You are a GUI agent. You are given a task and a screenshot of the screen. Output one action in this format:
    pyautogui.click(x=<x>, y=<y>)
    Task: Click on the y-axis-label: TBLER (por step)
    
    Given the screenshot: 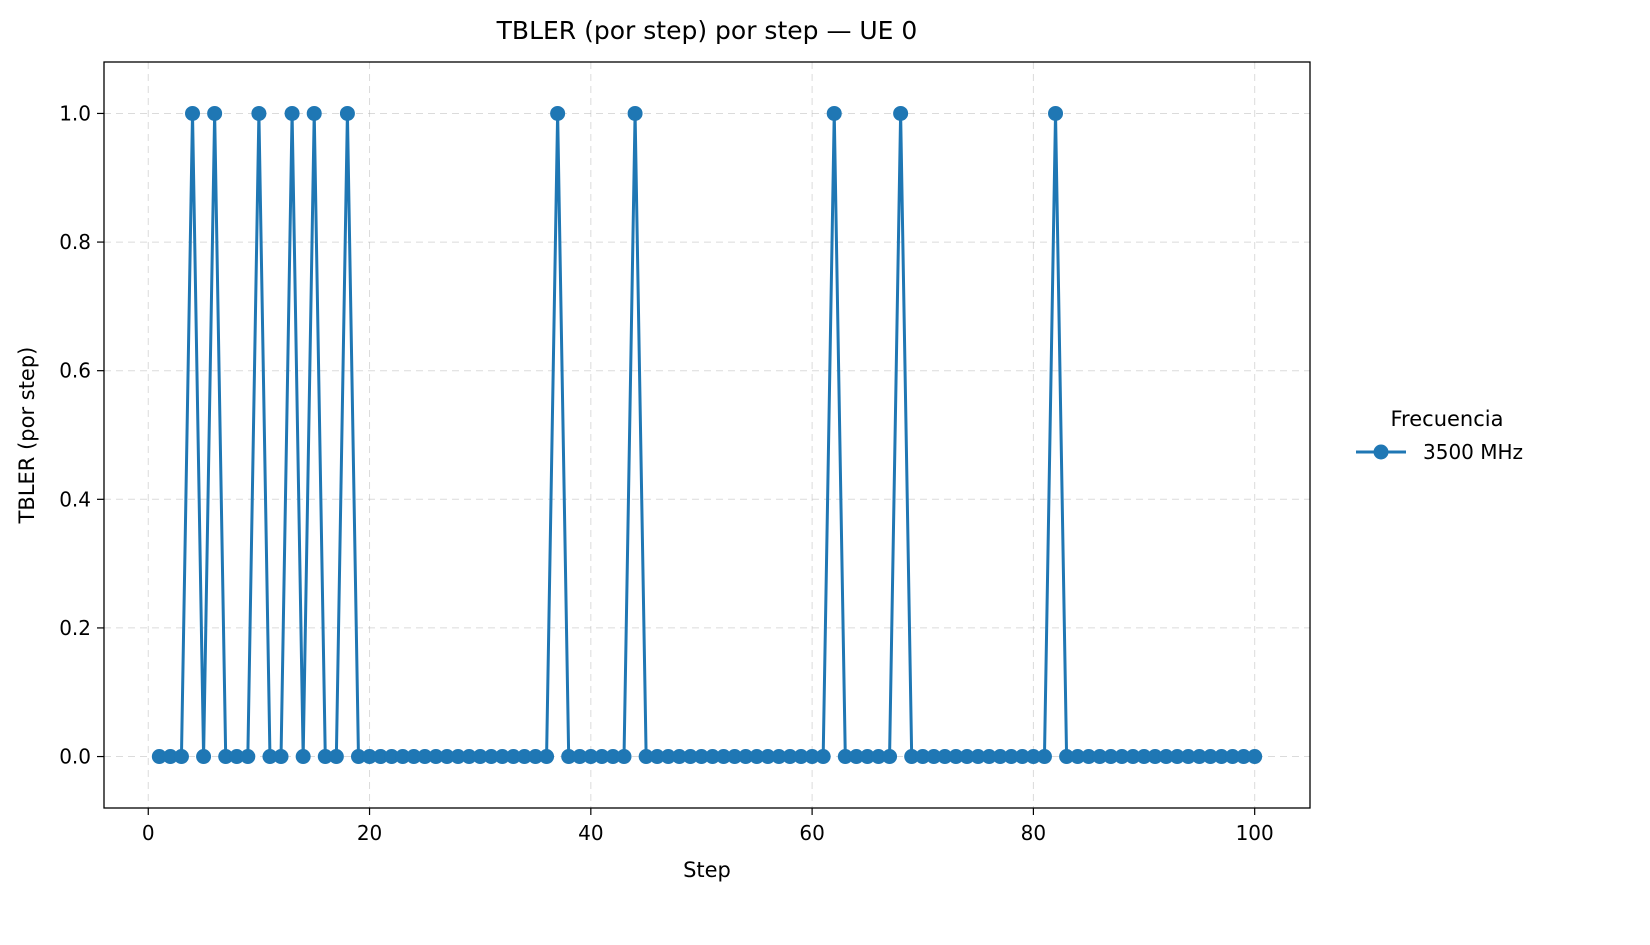 What is the action you would take?
    pyautogui.click(x=27, y=436)
    